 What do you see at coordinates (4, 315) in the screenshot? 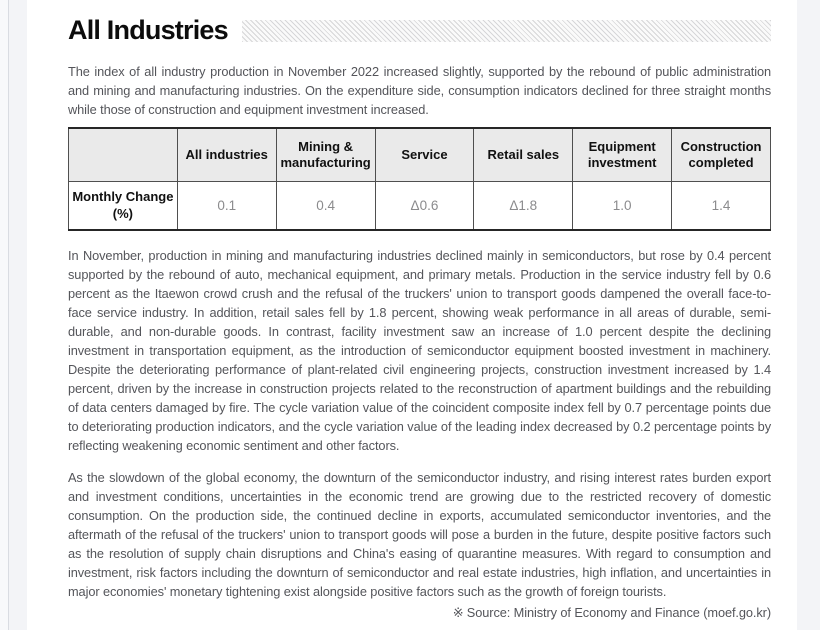
I see `left-edge-strip` at bounding box center [4, 315].